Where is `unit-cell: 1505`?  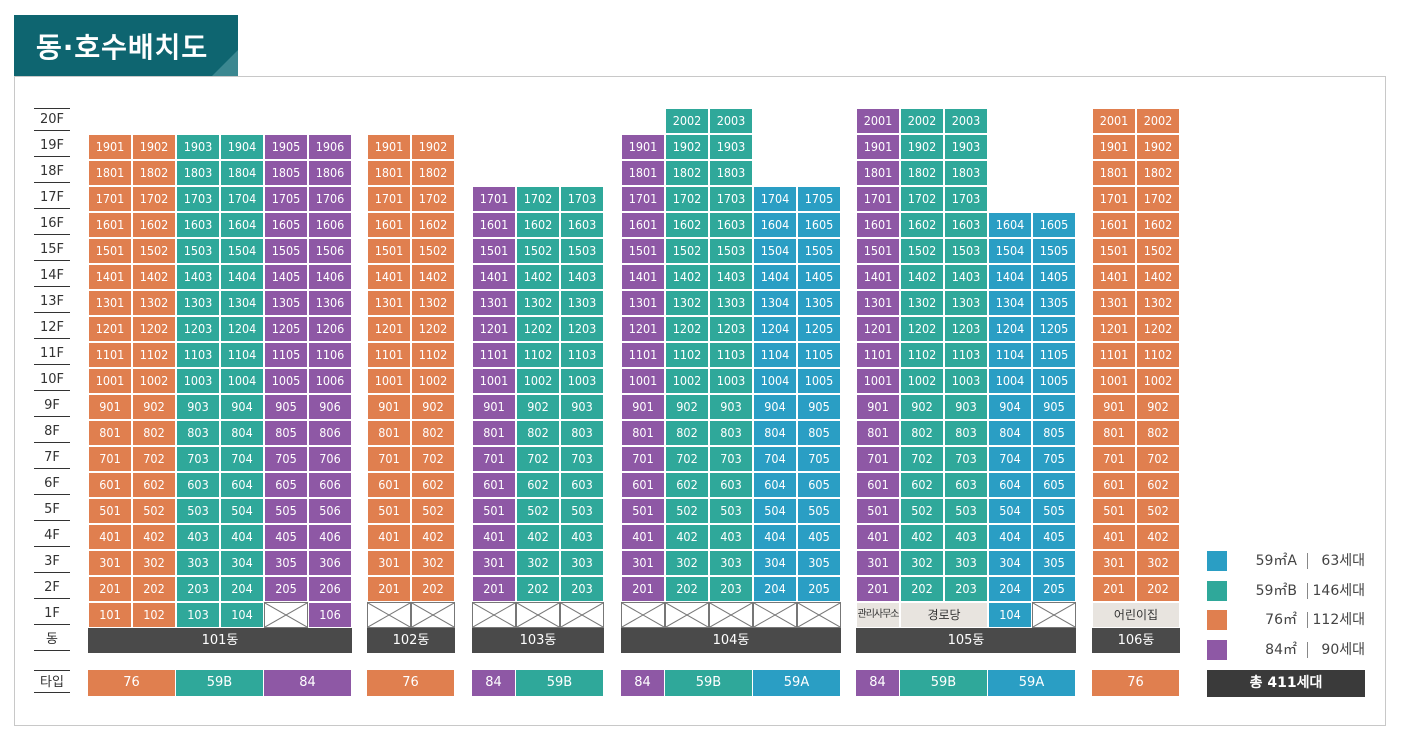 unit-cell: 1505 is located at coordinates (1054, 251).